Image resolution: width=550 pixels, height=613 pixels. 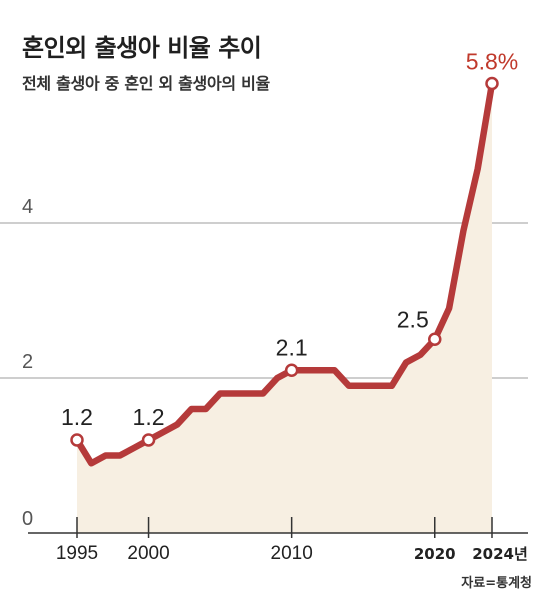 What do you see at coordinates (142, 48) in the screenshot?
I see `chart-title: 혼인외 출생아 비율 추이` at bounding box center [142, 48].